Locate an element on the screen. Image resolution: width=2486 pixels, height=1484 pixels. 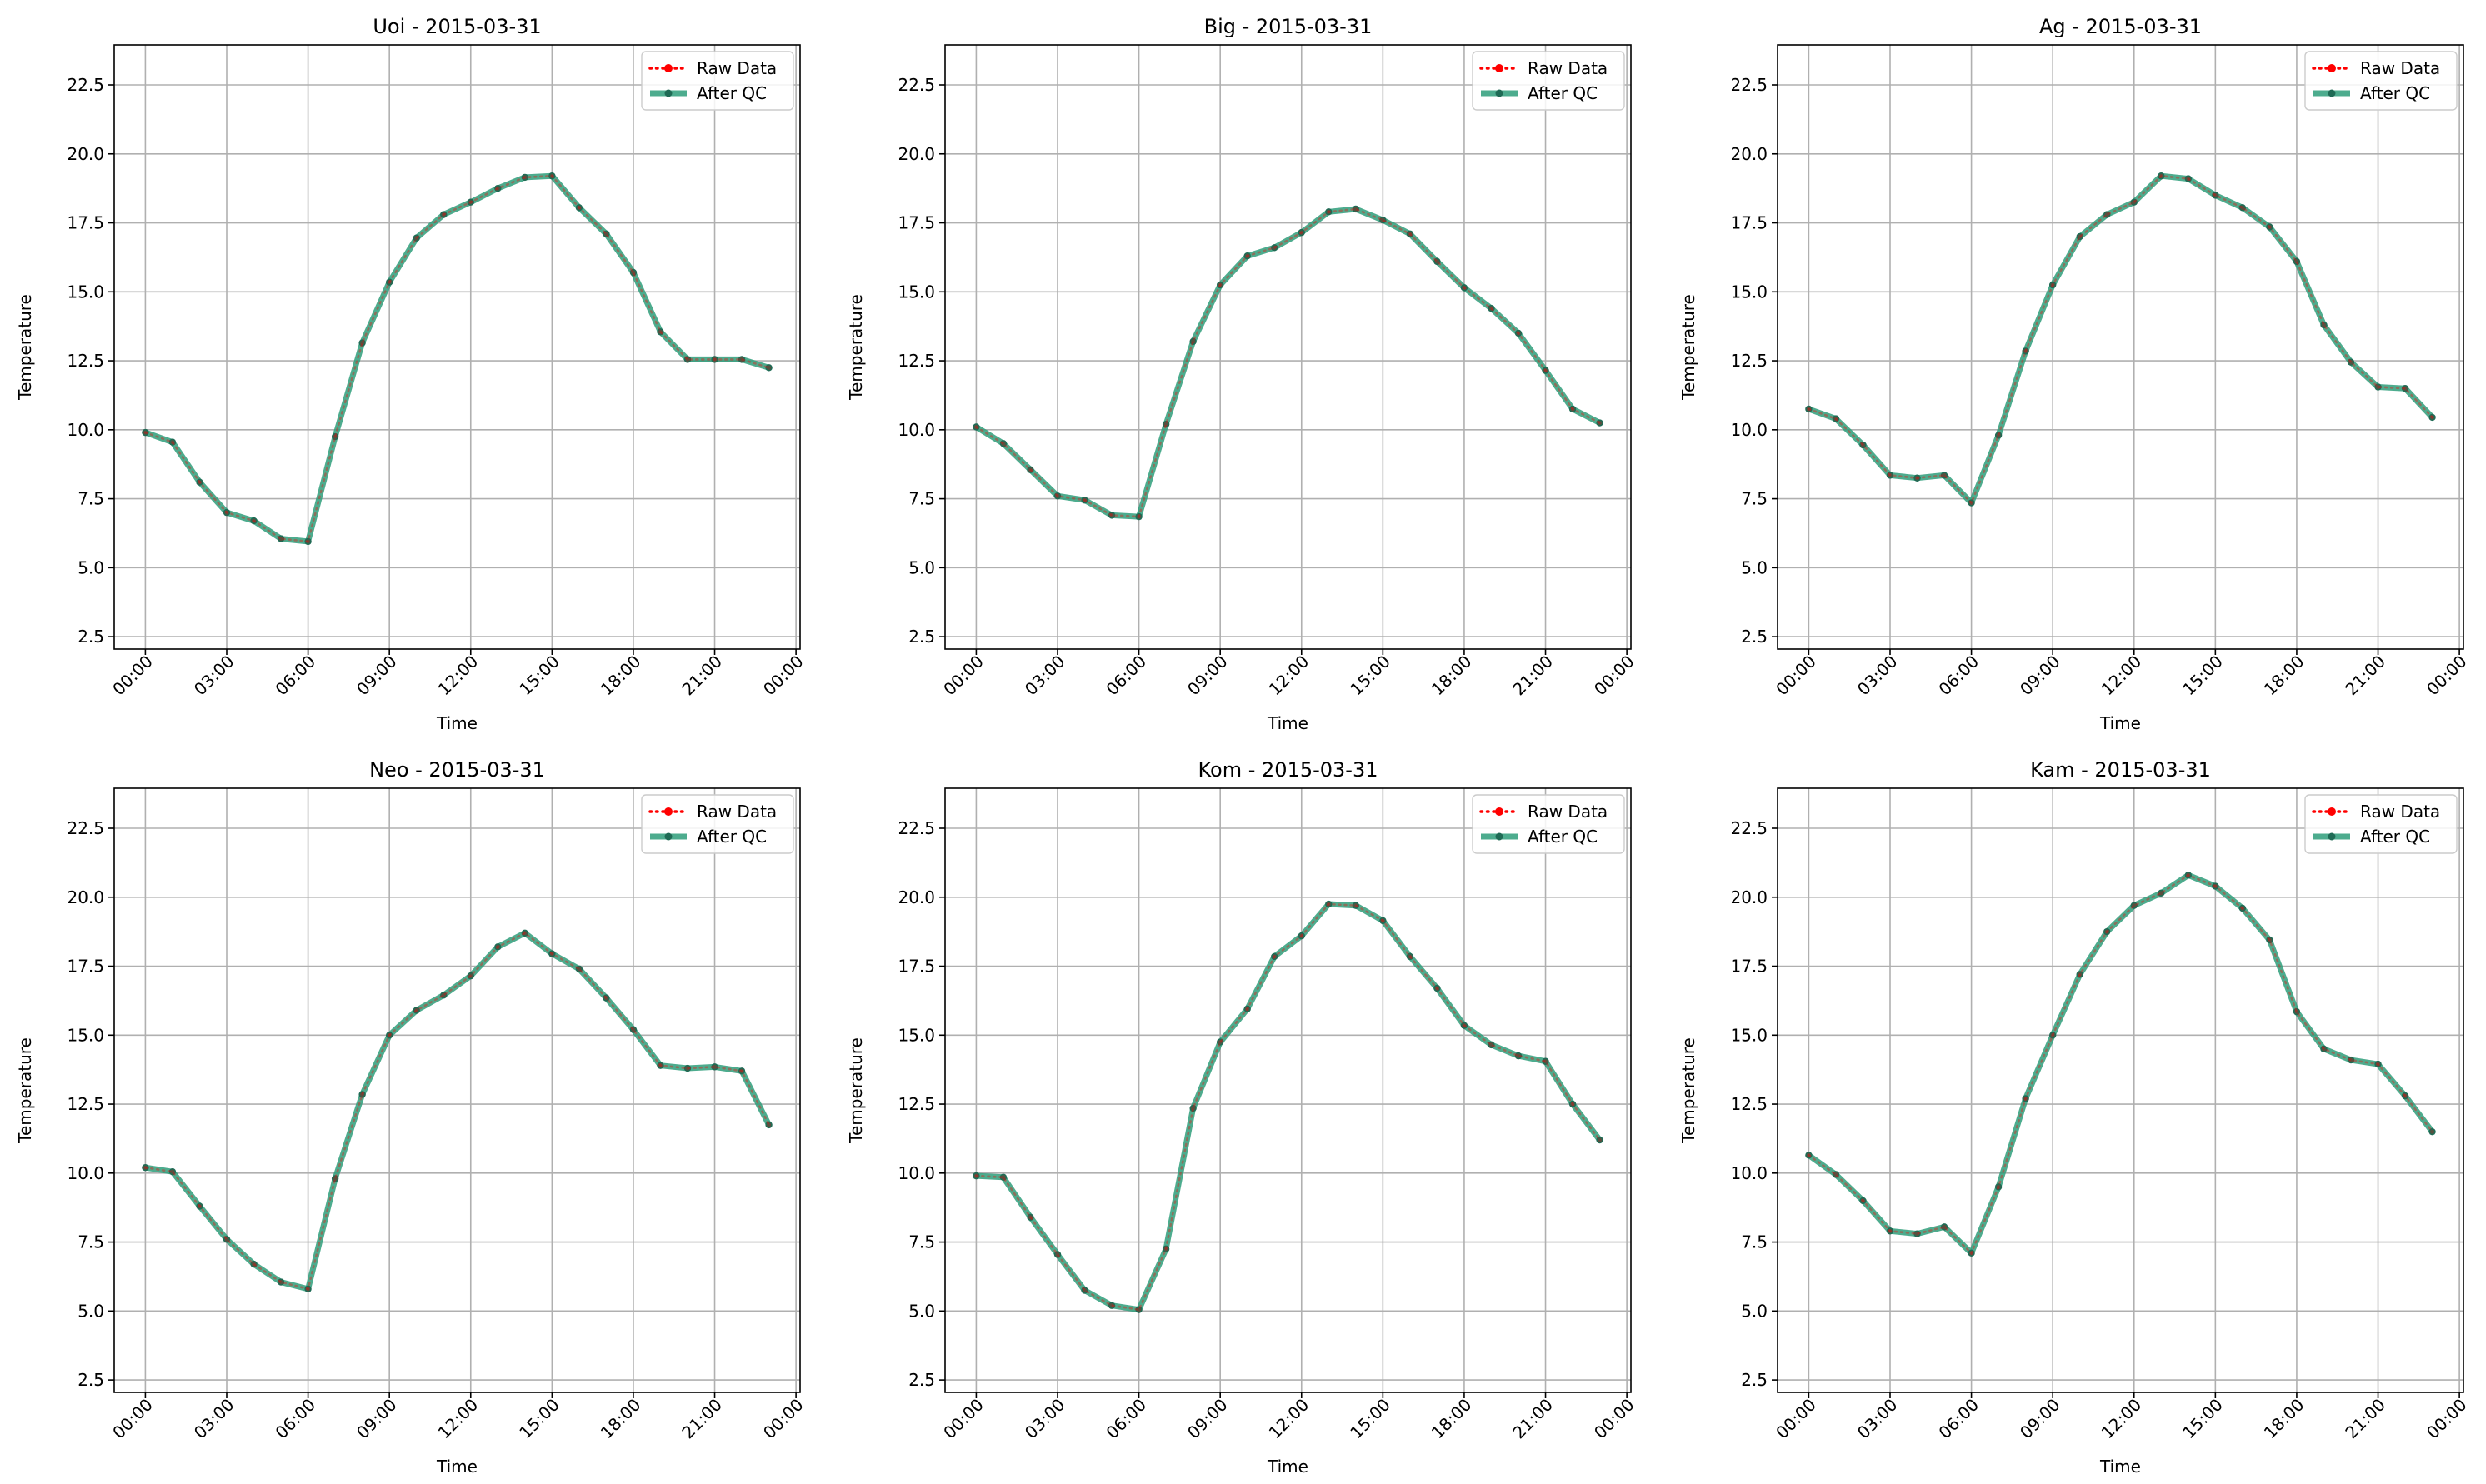
y-tick-label: 2.5 is located at coordinates (921, 637).